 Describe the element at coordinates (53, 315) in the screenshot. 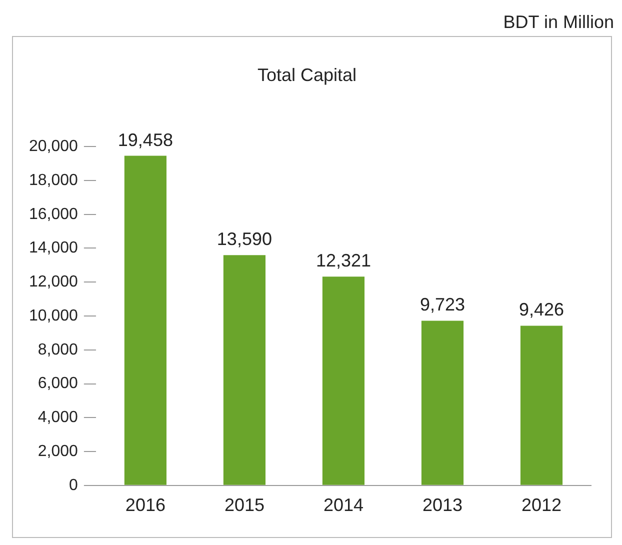

I see `y-tick-label: 10,000` at that location.